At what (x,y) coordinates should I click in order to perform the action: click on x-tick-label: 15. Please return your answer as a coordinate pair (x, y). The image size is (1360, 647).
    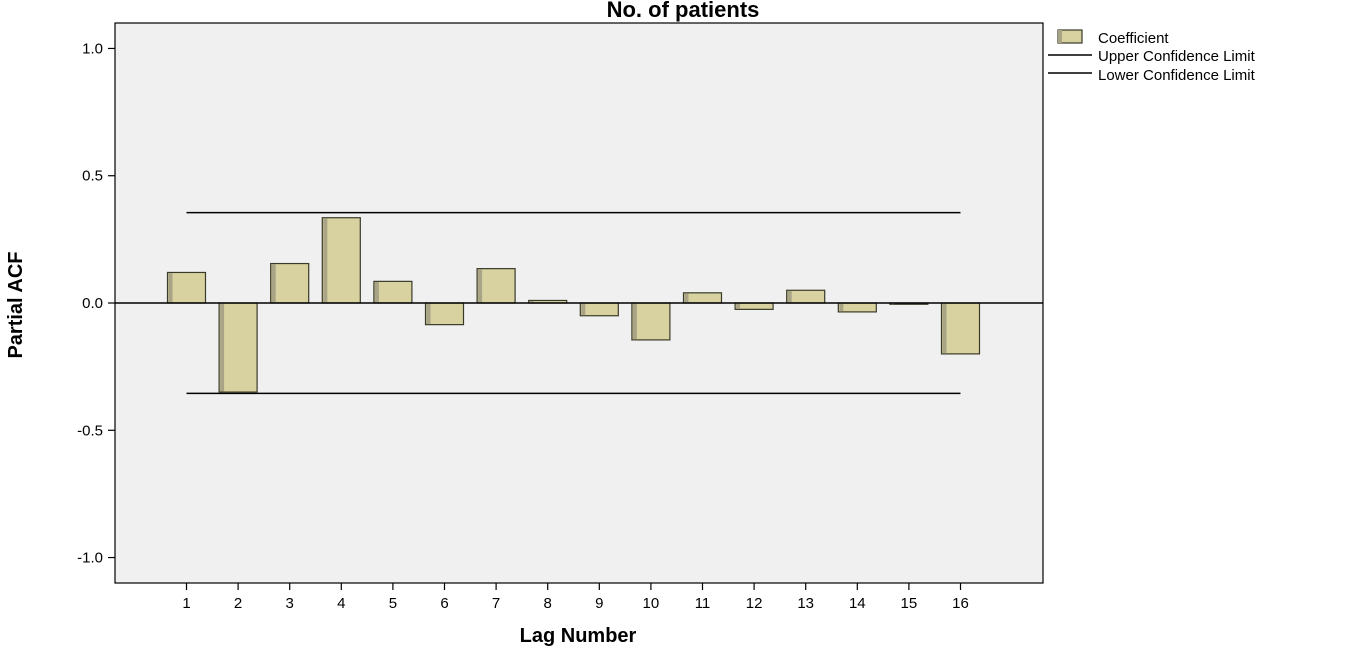
    Looking at the image, I should click on (909, 603).